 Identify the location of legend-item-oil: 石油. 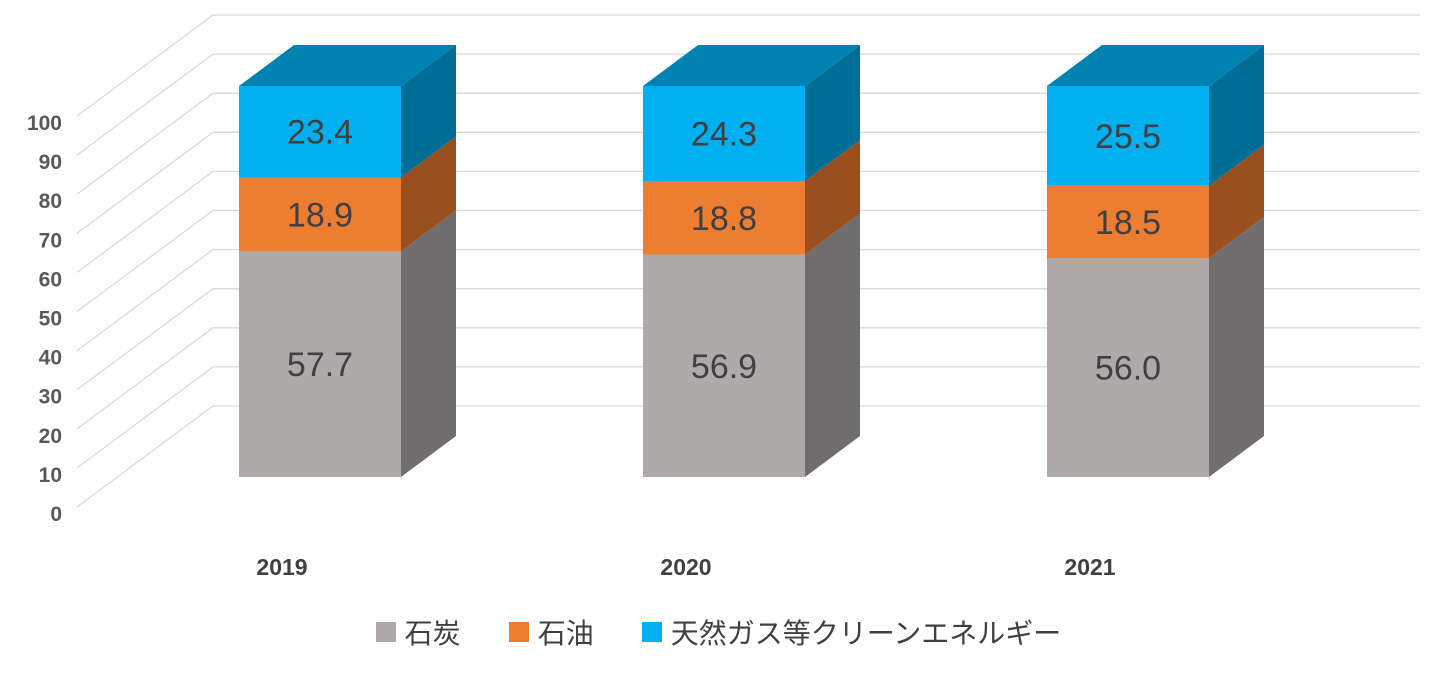
(551, 632).